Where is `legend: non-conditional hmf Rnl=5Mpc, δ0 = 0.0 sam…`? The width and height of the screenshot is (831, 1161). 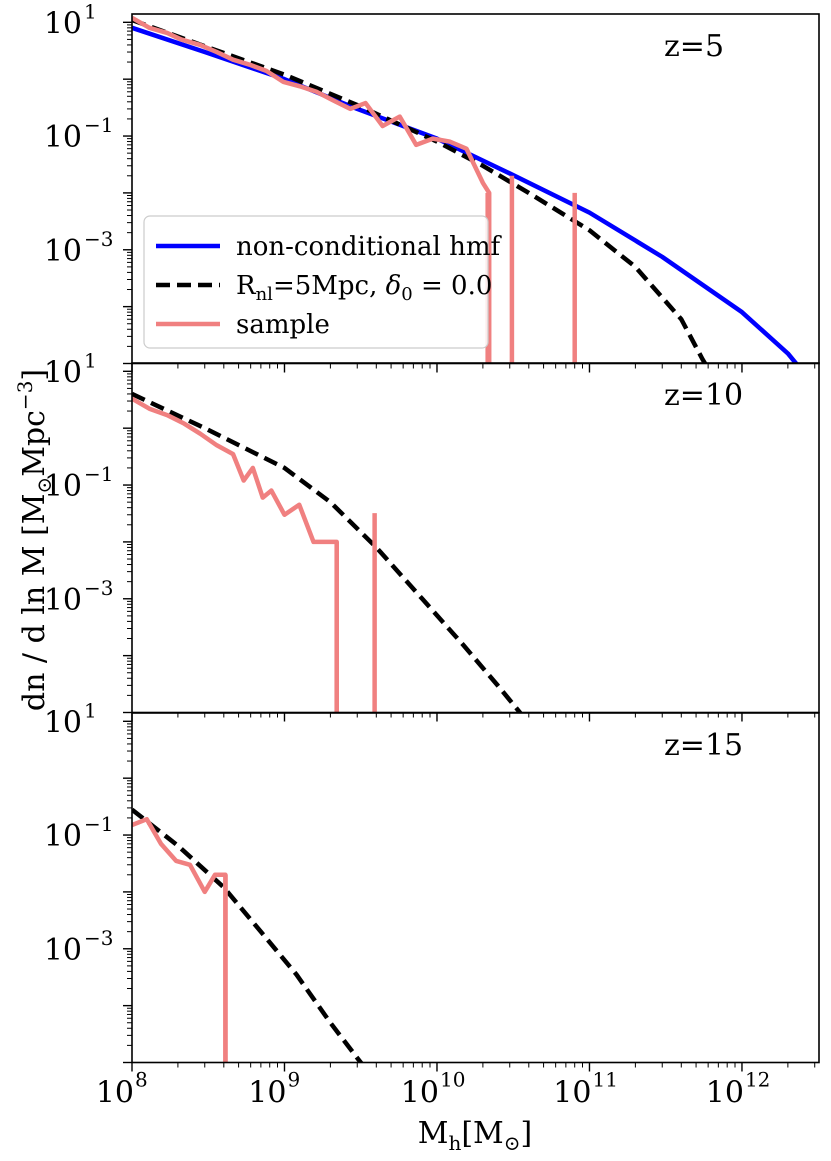 legend: non-conditional hmf Rnl=5Mpc, δ0 = 0.0 sam… is located at coordinates (322, 282).